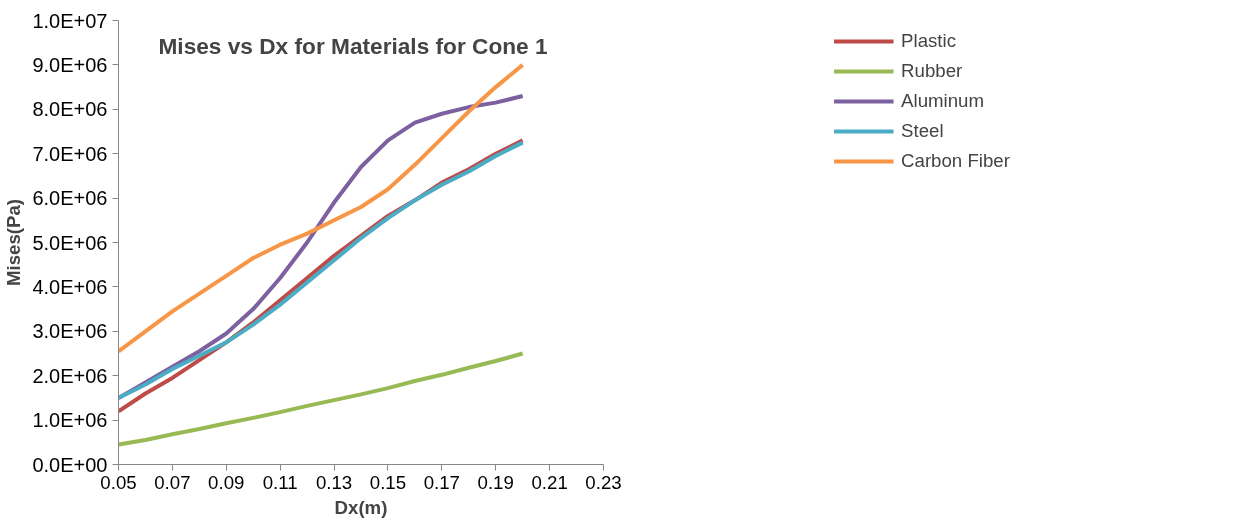 The width and height of the screenshot is (1247, 525). I want to click on y-tick-label: 5.0E+06, so click(70, 242).